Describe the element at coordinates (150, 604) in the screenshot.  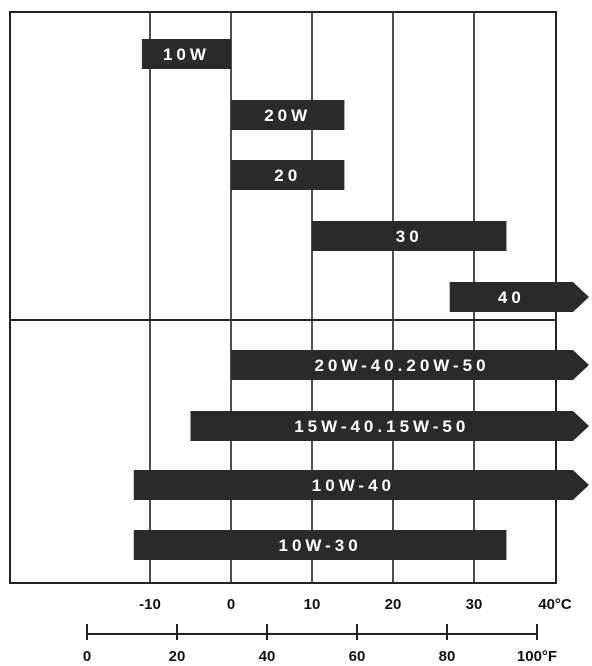
I see `celsius-tick-0: -10` at that location.